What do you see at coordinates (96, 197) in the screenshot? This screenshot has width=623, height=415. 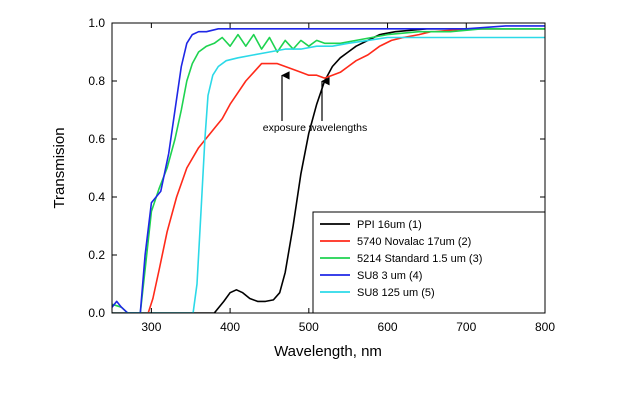 I see `y-tick-label: 0.4` at bounding box center [96, 197].